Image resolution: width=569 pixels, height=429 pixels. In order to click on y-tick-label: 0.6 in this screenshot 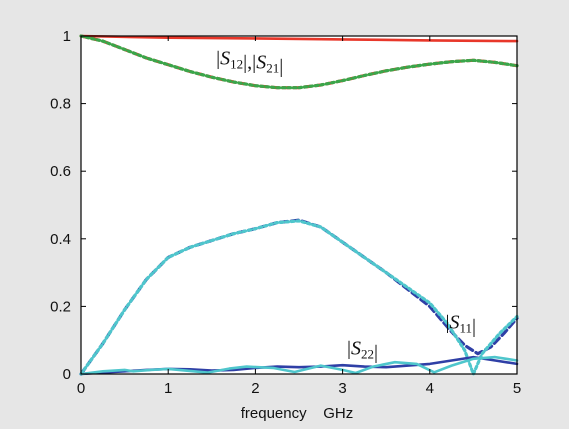, I will do `click(60, 171)`.